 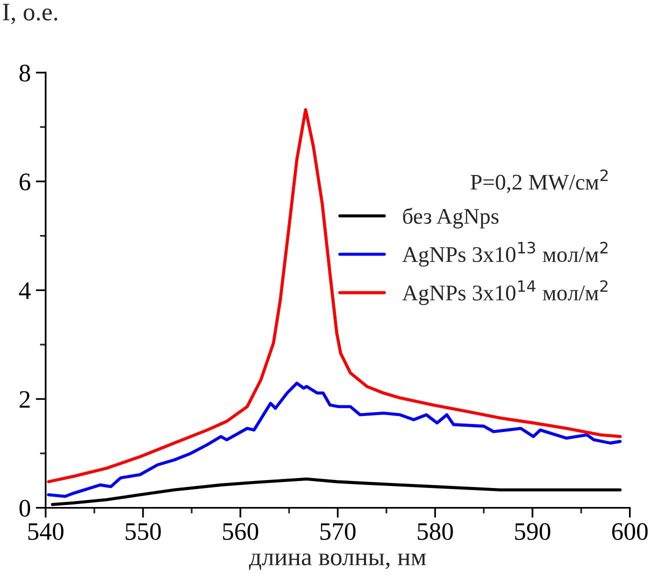 I want to click on y-tick-label: 4, so click(x=25, y=290).